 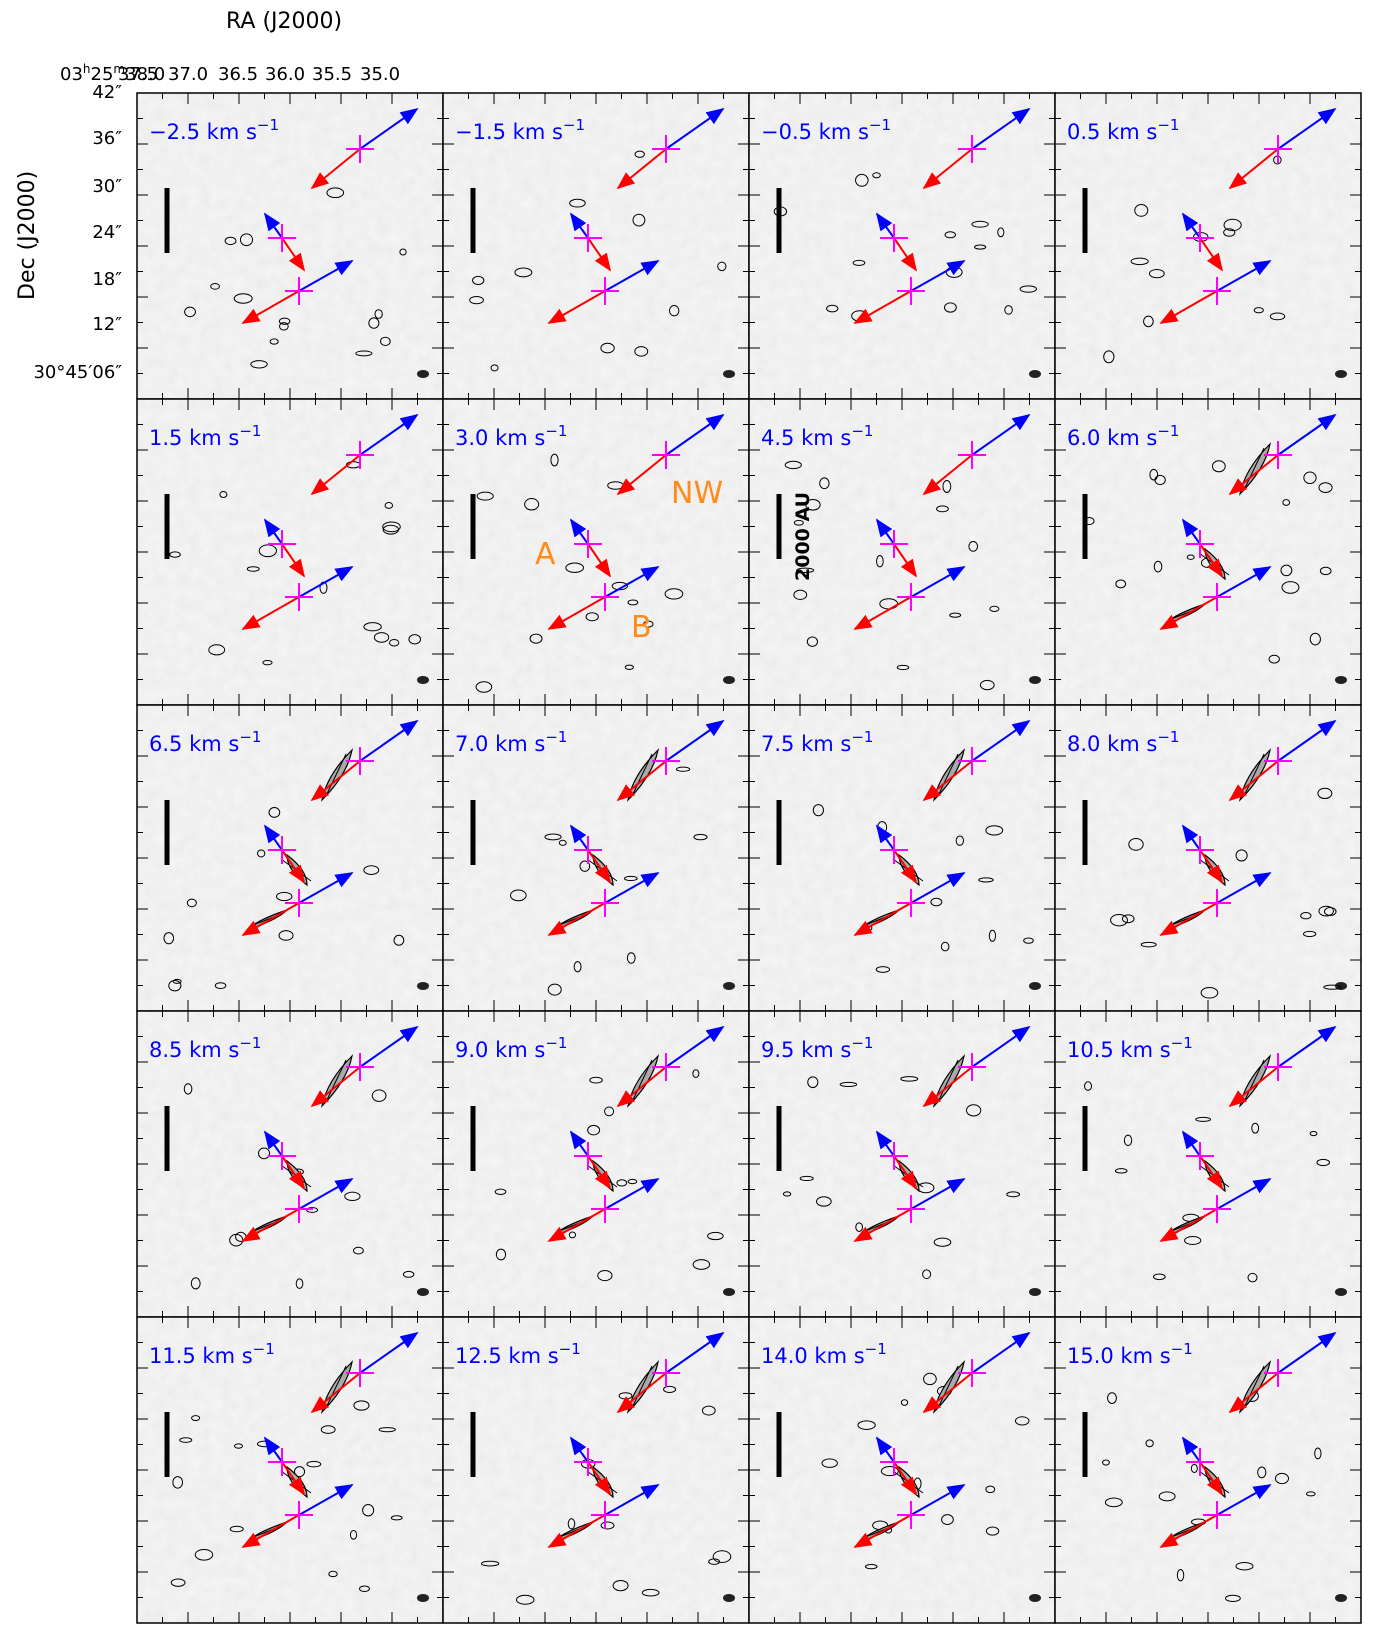 I want to click on channel-panel: 7.5 km s−1, so click(x=902, y=858).